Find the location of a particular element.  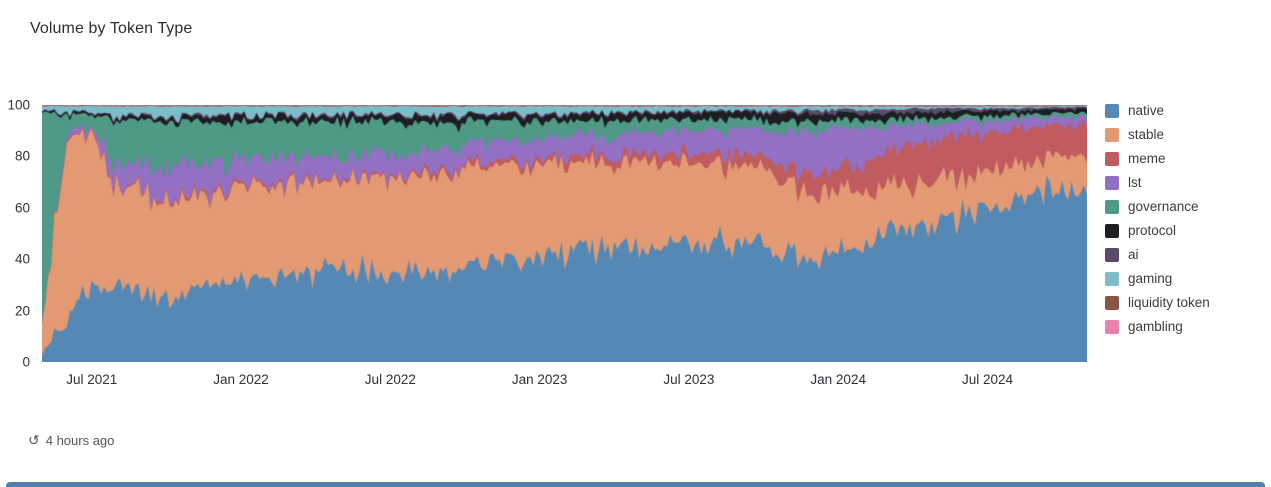

legend-item-gambling: gambling is located at coordinates (1185, 326).